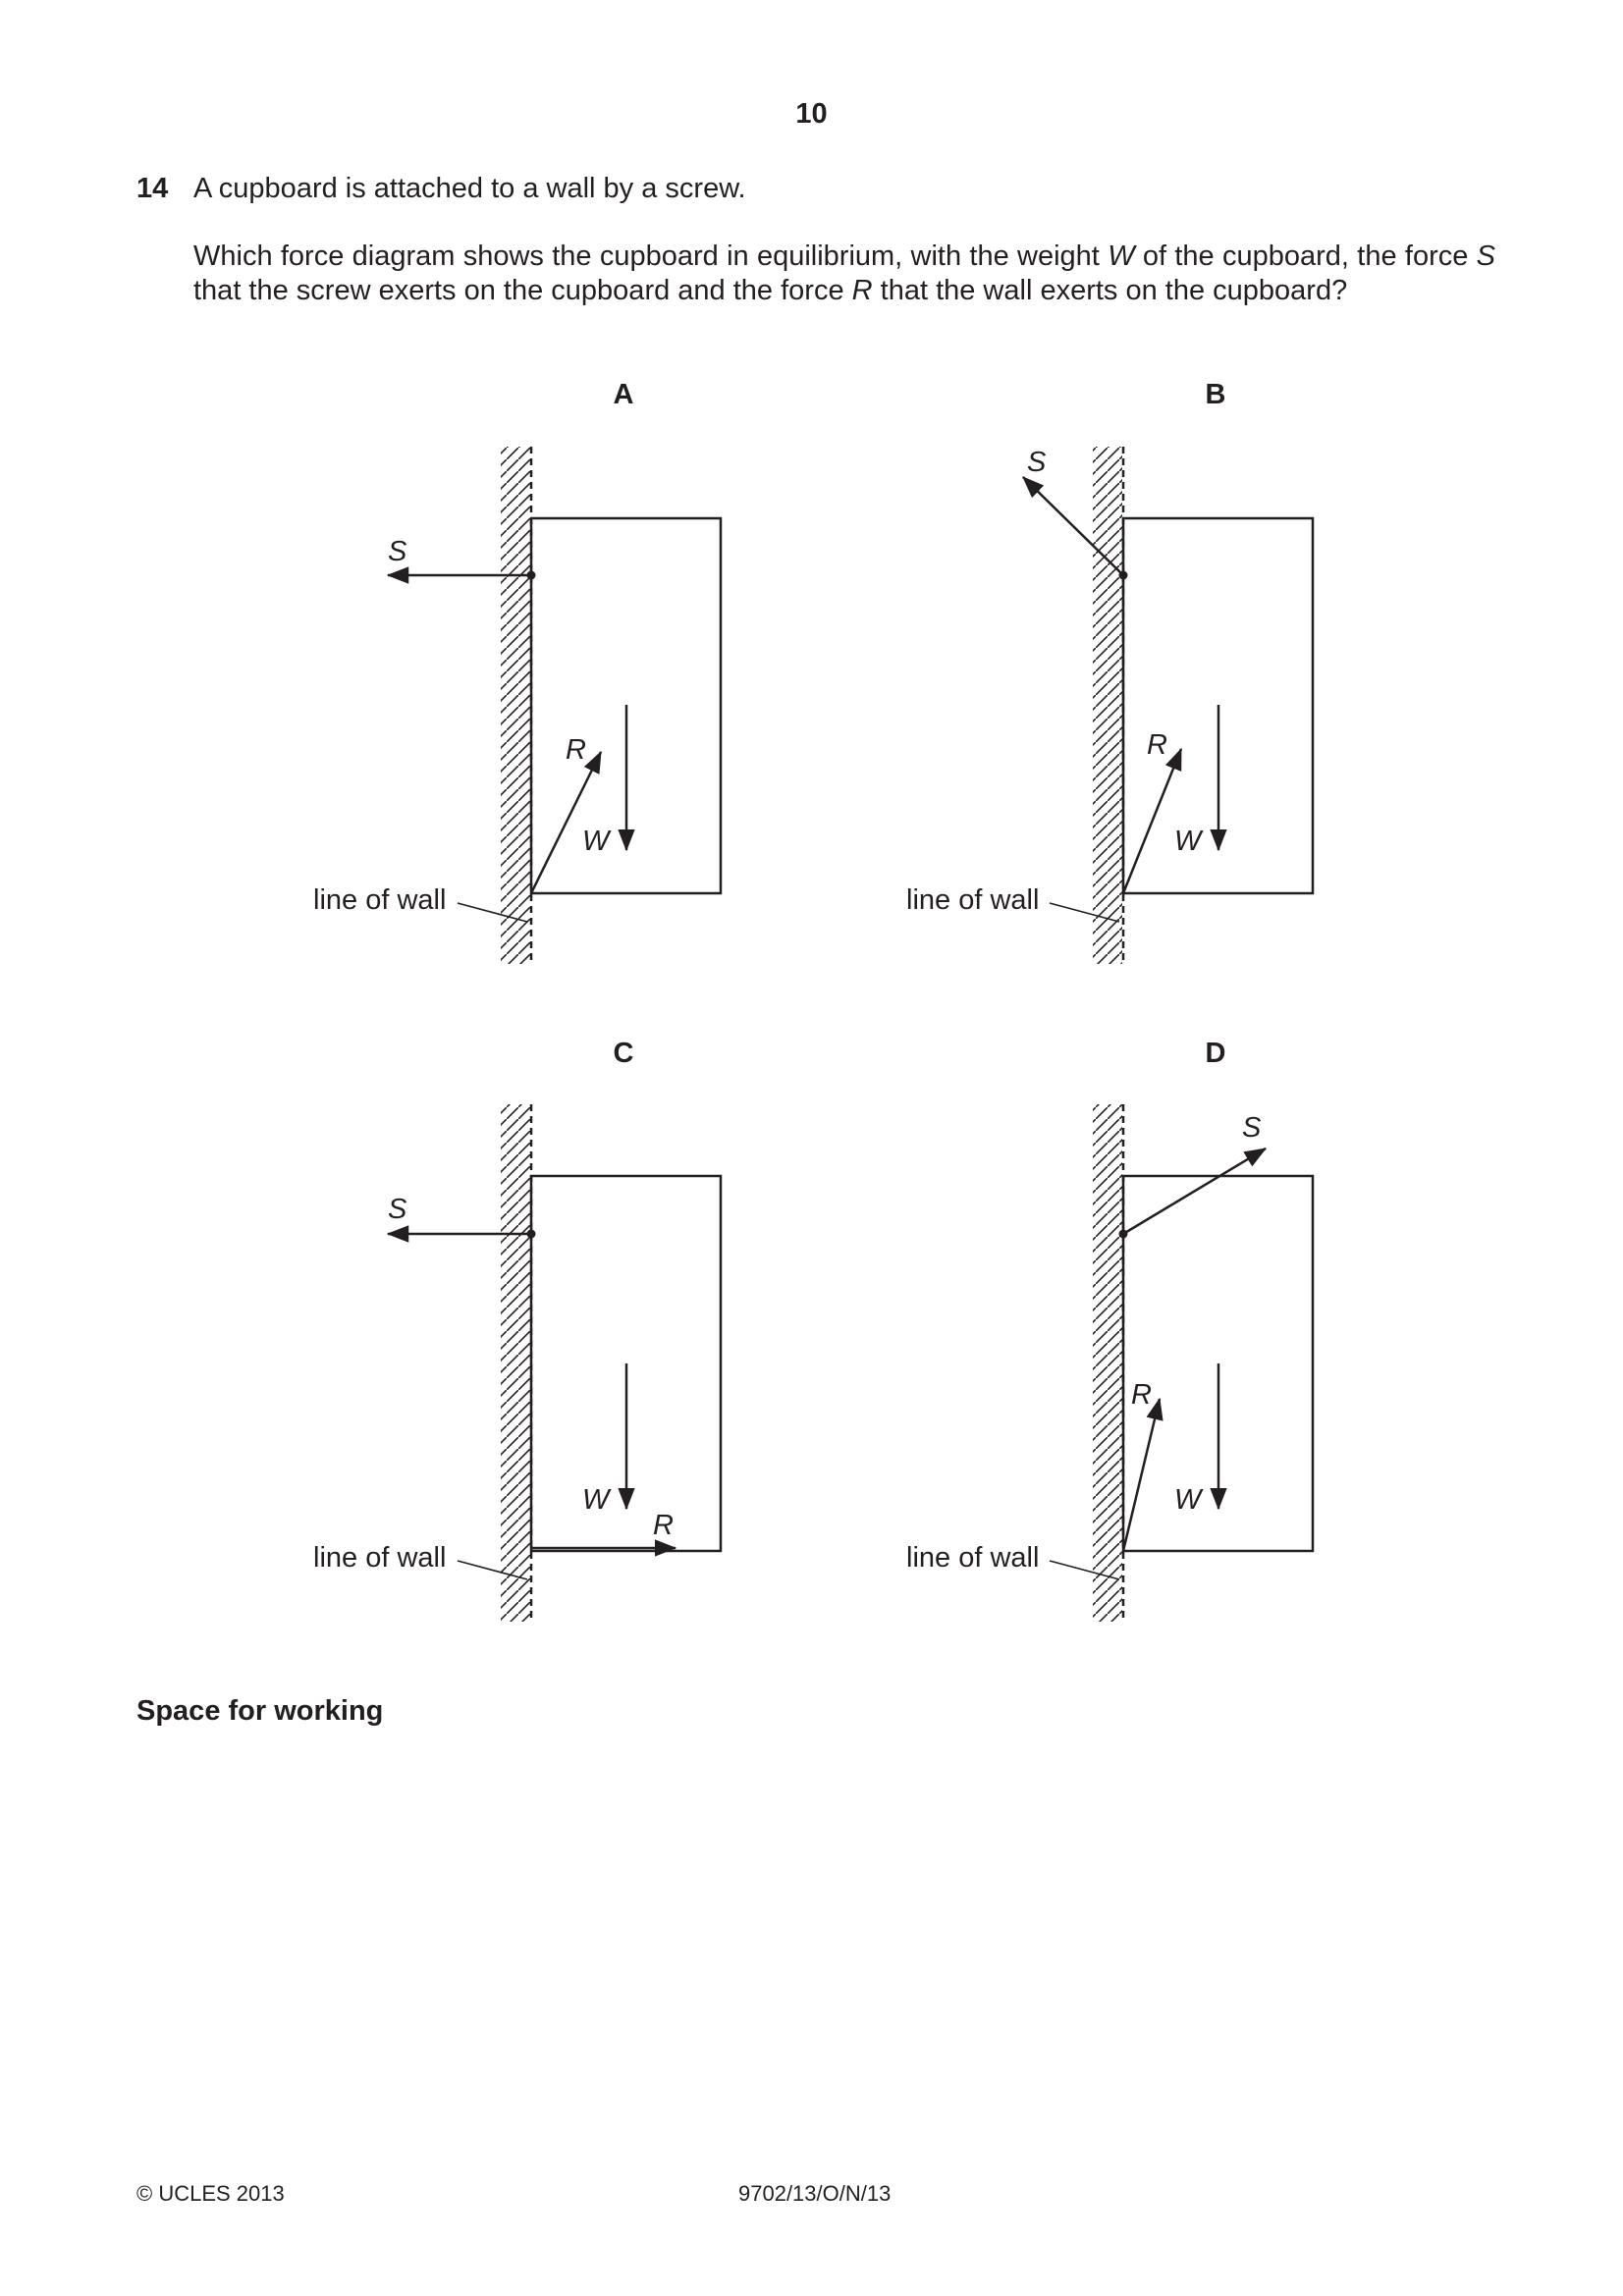  I want to click on diagram-a: A S R W line of wall, so click(518, 671).